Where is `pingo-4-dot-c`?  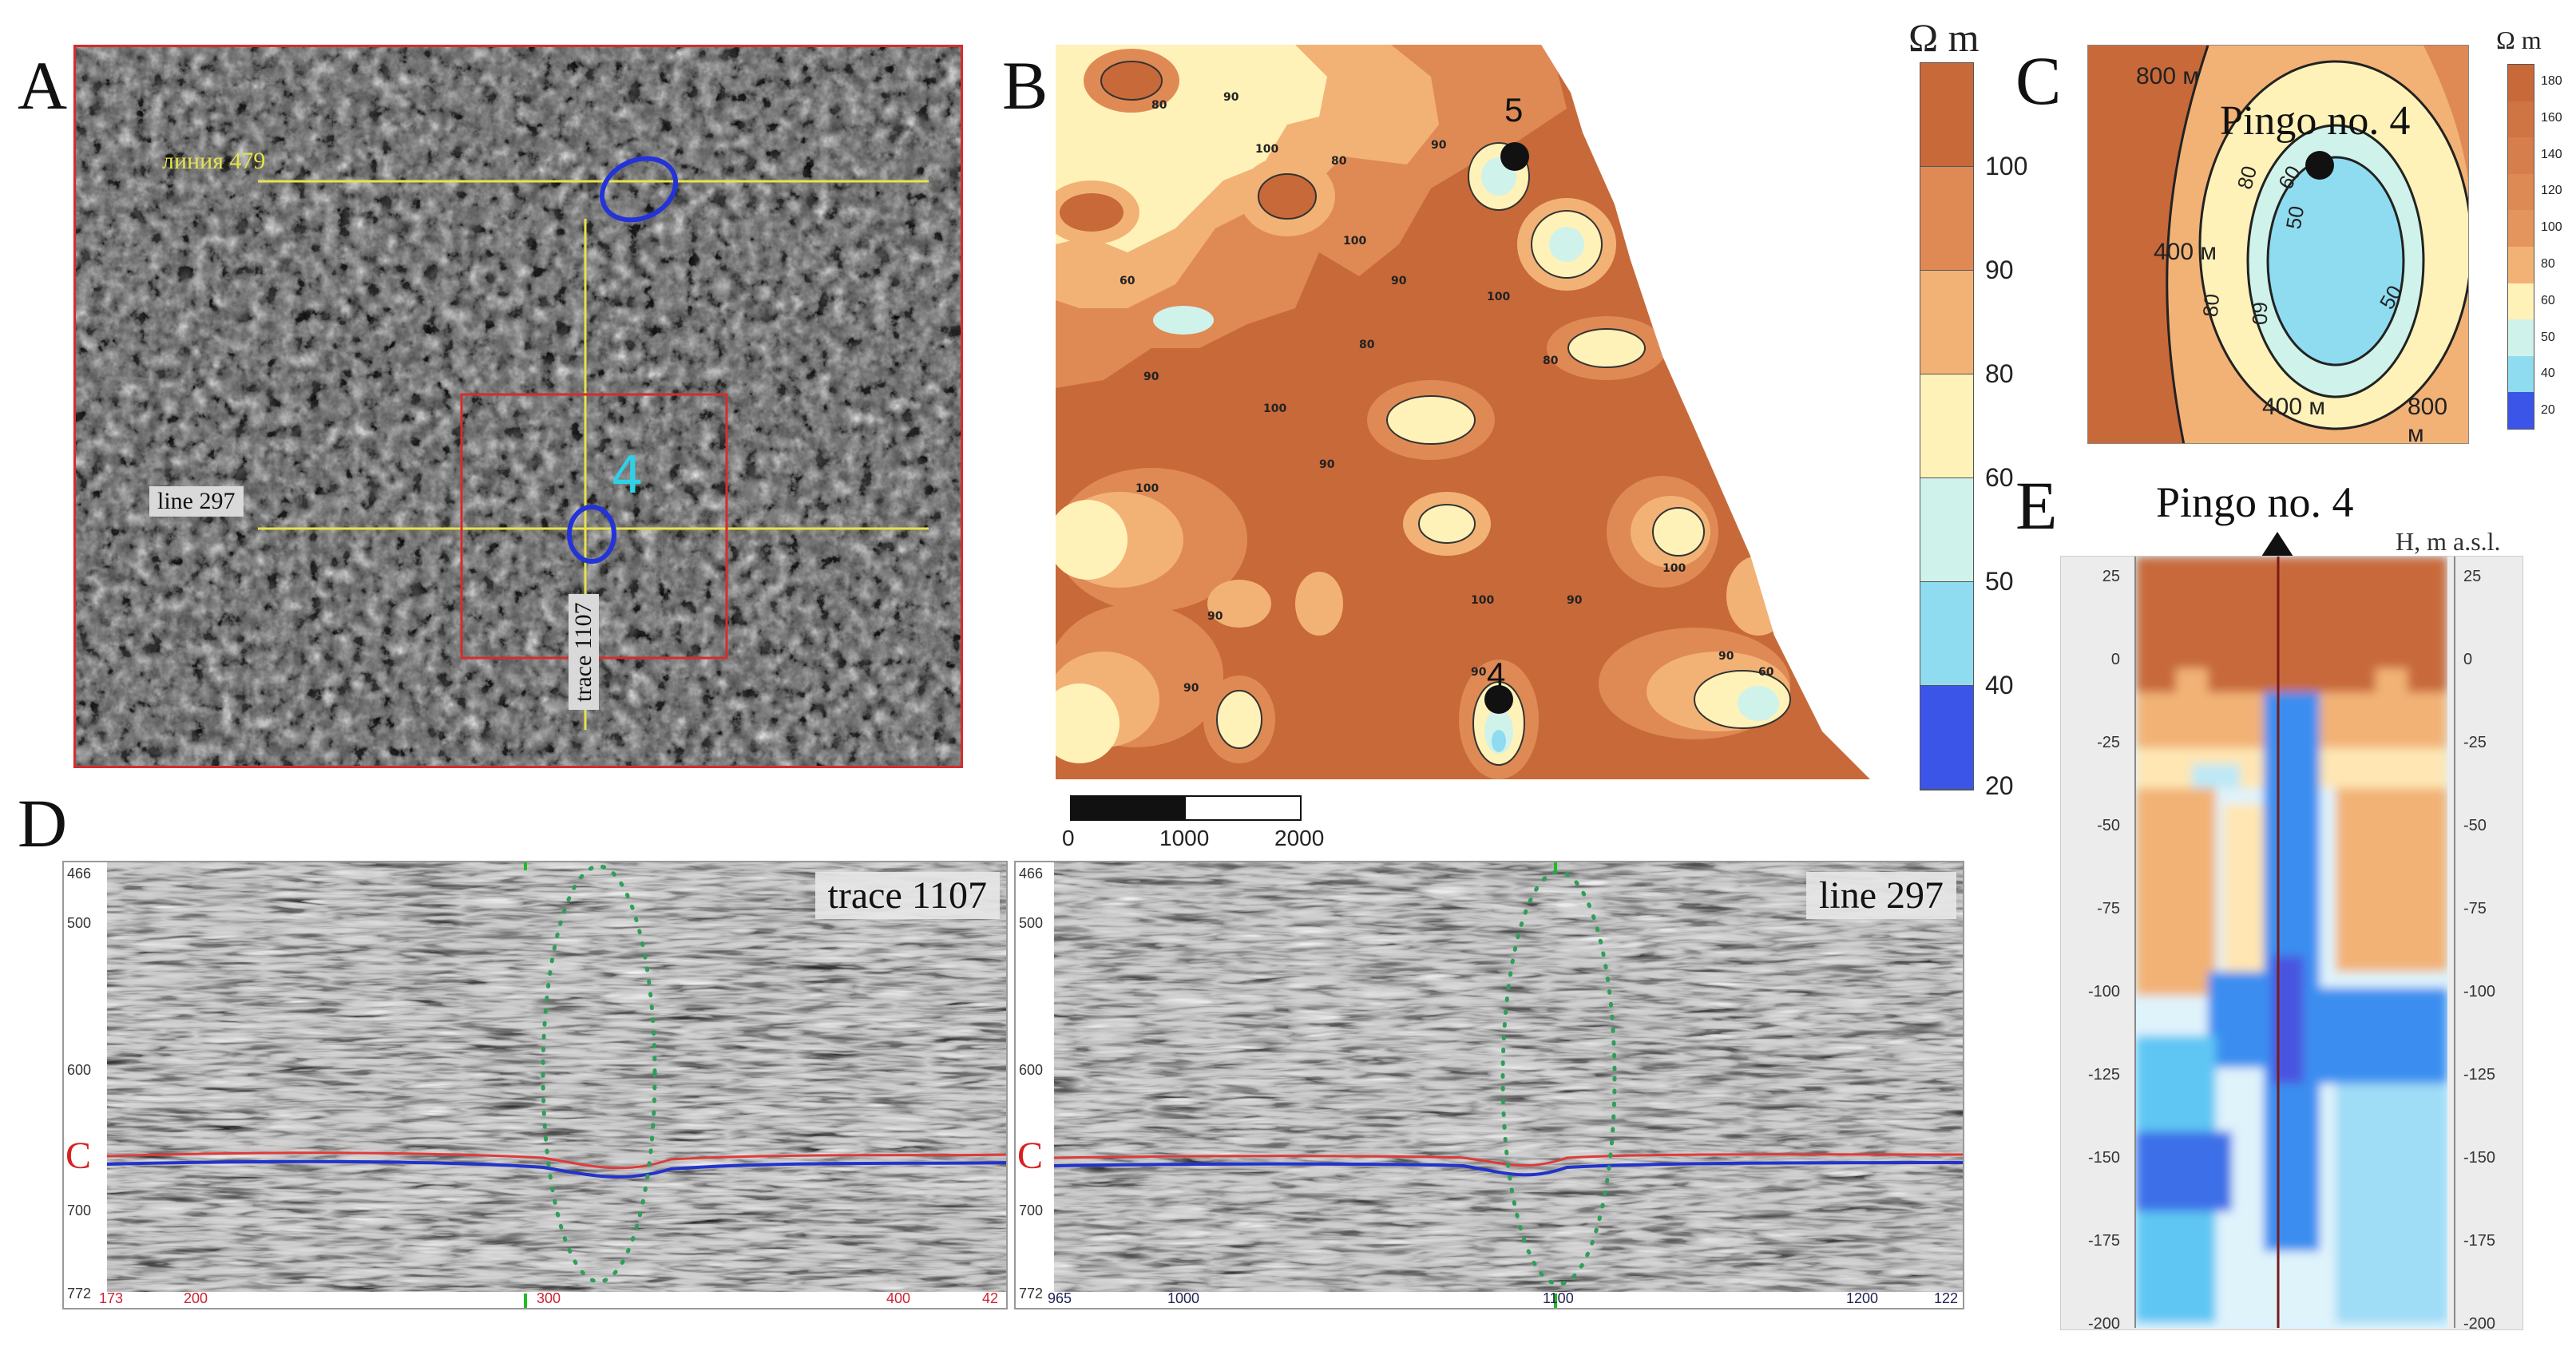 pingo-4-dot-c is located at coordinates (2319, 166).